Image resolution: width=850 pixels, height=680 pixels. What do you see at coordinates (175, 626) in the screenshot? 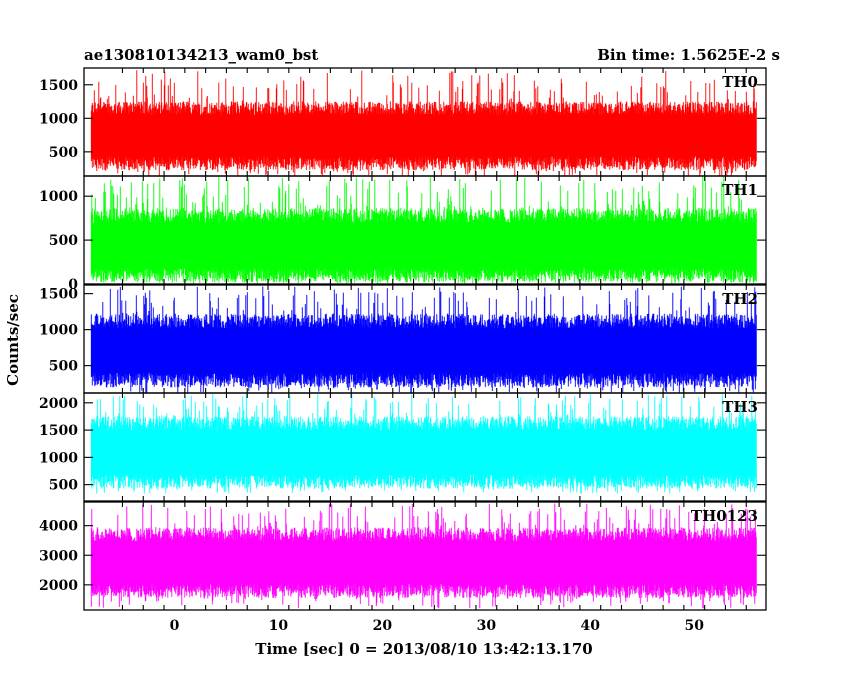
I see `x-tick-label: 0` at bounding box center [175, 626].